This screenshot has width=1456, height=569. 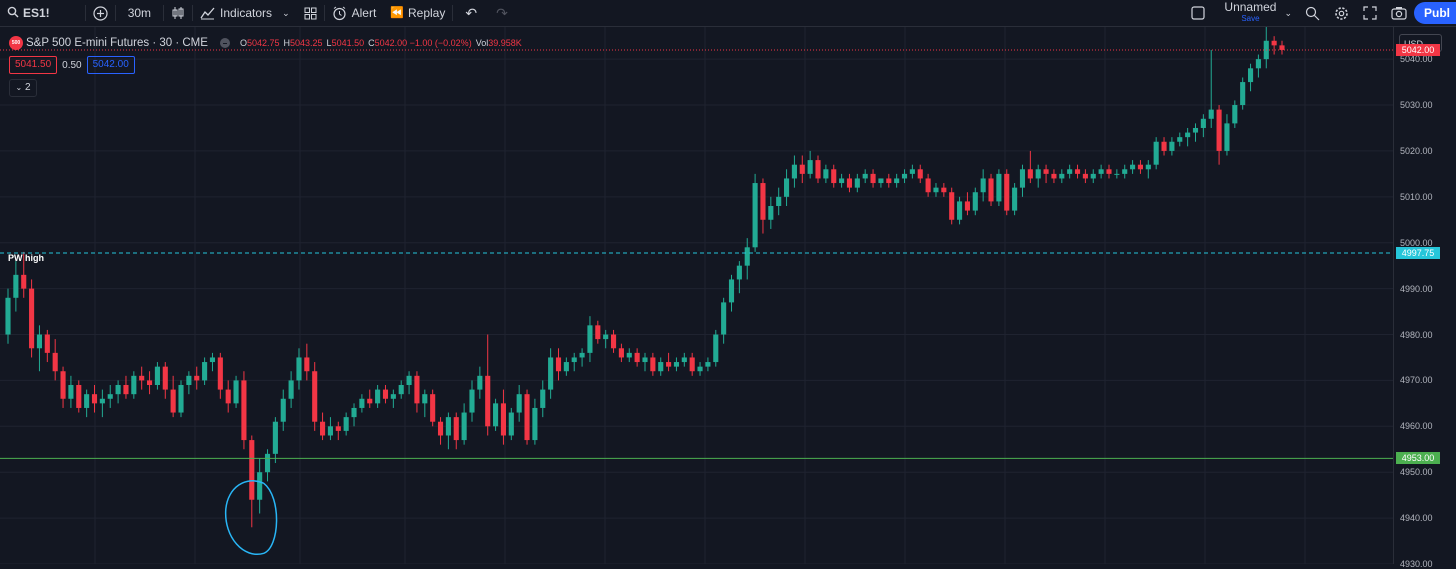 I want to click on square-icon, so click(x=1198, y=13).